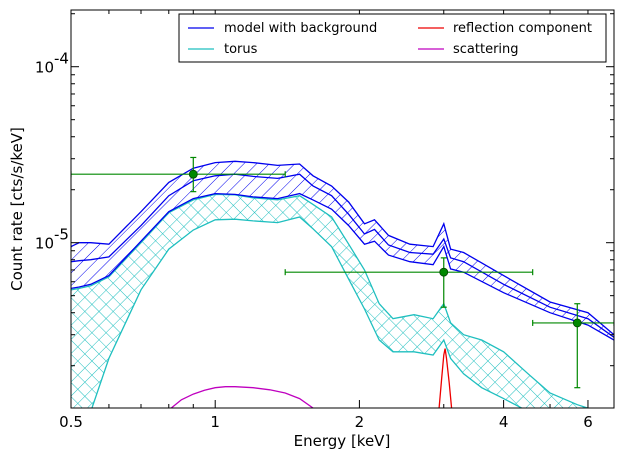 Image resolution: width=624 pixels, height=459 pixels. What do you see at coordinates (61, 59) in the screenshot?
I see `y-tick-exponent-1: -4` at bounding box center [61, 59].